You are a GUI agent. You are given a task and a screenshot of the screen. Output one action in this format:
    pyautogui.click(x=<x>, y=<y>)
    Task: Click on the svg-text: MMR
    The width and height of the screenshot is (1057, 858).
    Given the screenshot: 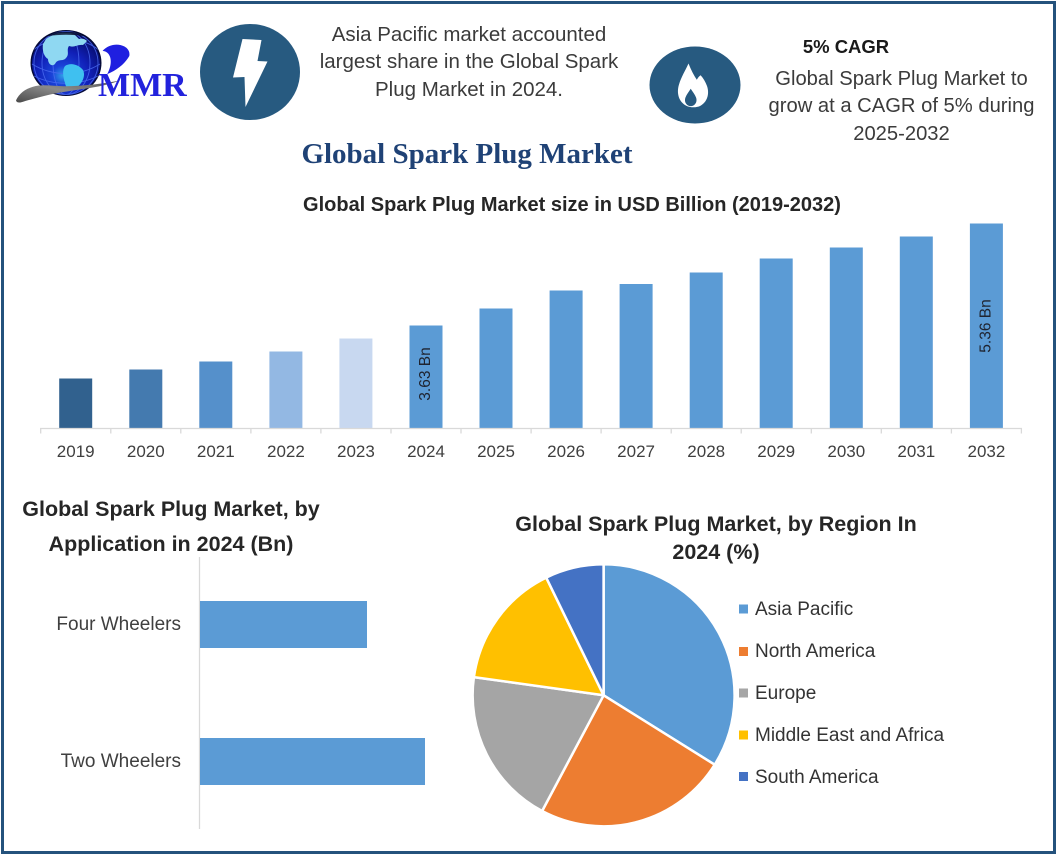 What is the action you would take?
    pyautogui.click(x=142, y=85)
    